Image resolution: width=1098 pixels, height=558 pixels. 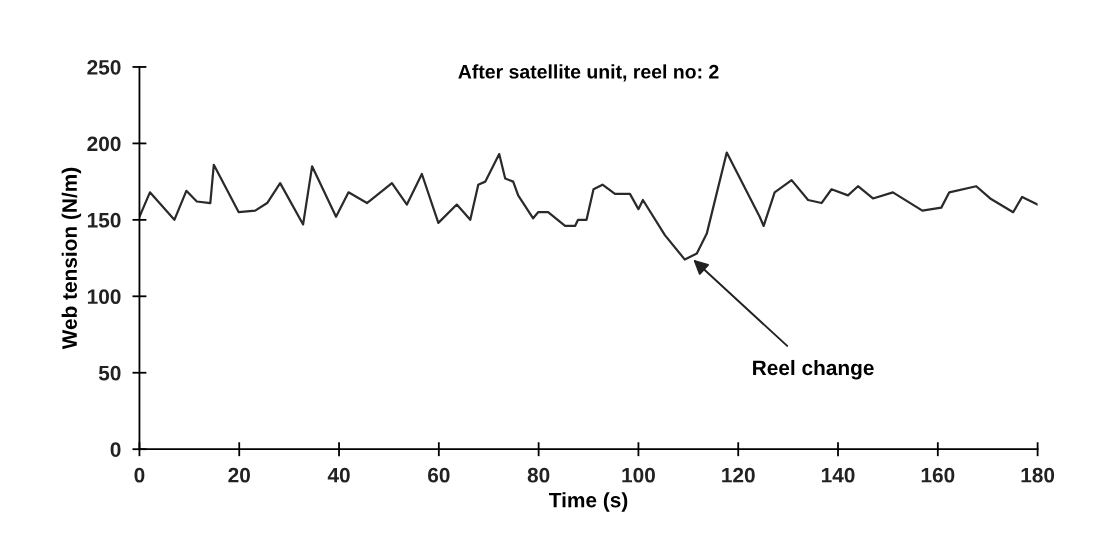 What do you see at coordinates (109, 373) in the screenshot?
I see `y-tick-label: 50` at bounding box center [109, 373].